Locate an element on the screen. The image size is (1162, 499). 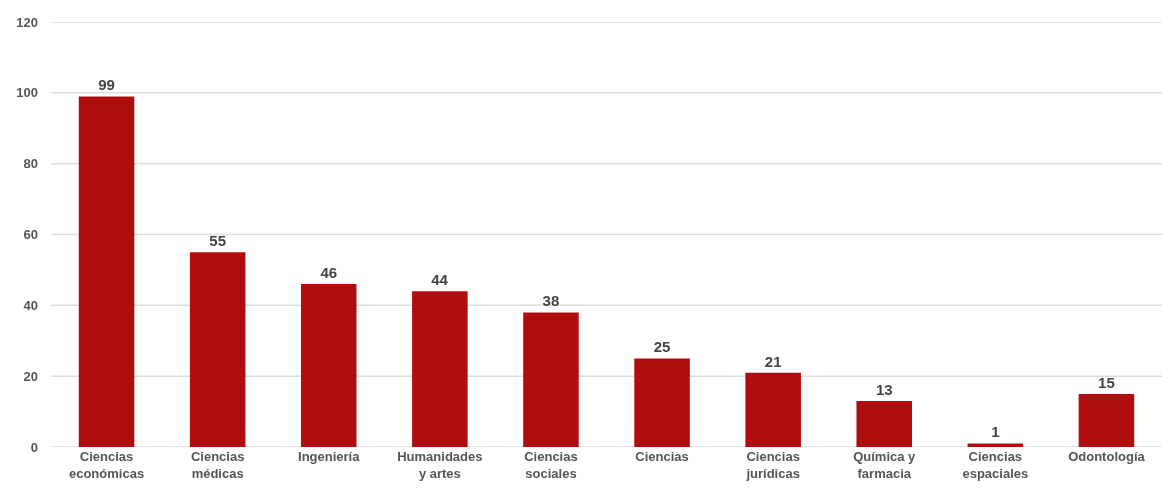
data-label: 13 is located at coordinates (884, 389).